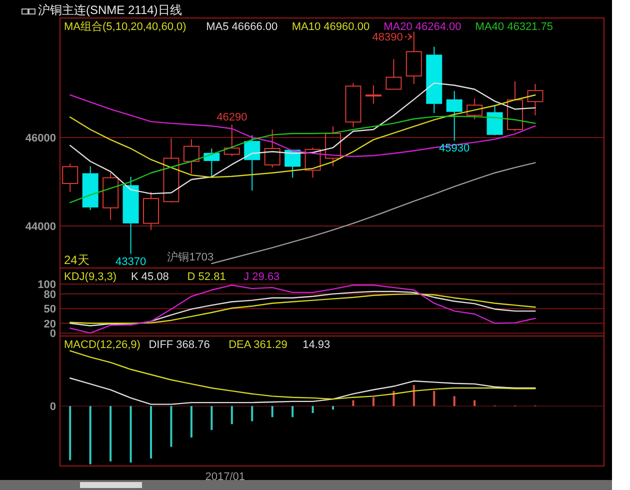 This screenshot has width=630, height=490. I want to click on annotation: 45930, so click(454, 148).